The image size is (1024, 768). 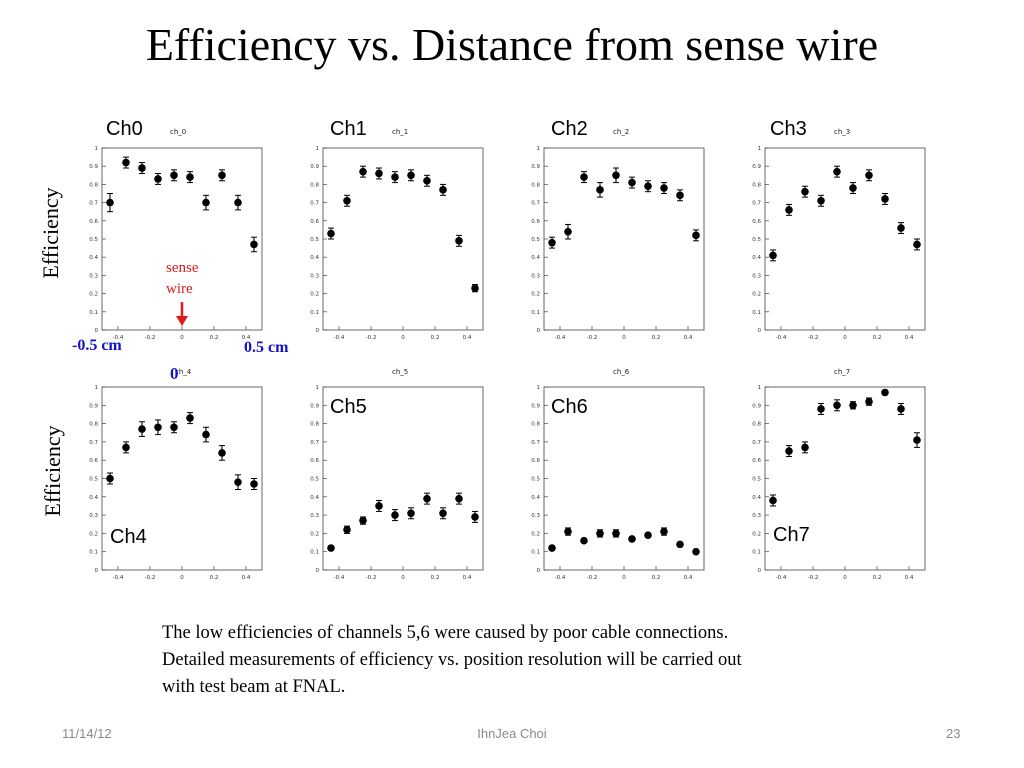 I want to click on ch5-ytick-label: 0.3, so click(x=314, y=516).